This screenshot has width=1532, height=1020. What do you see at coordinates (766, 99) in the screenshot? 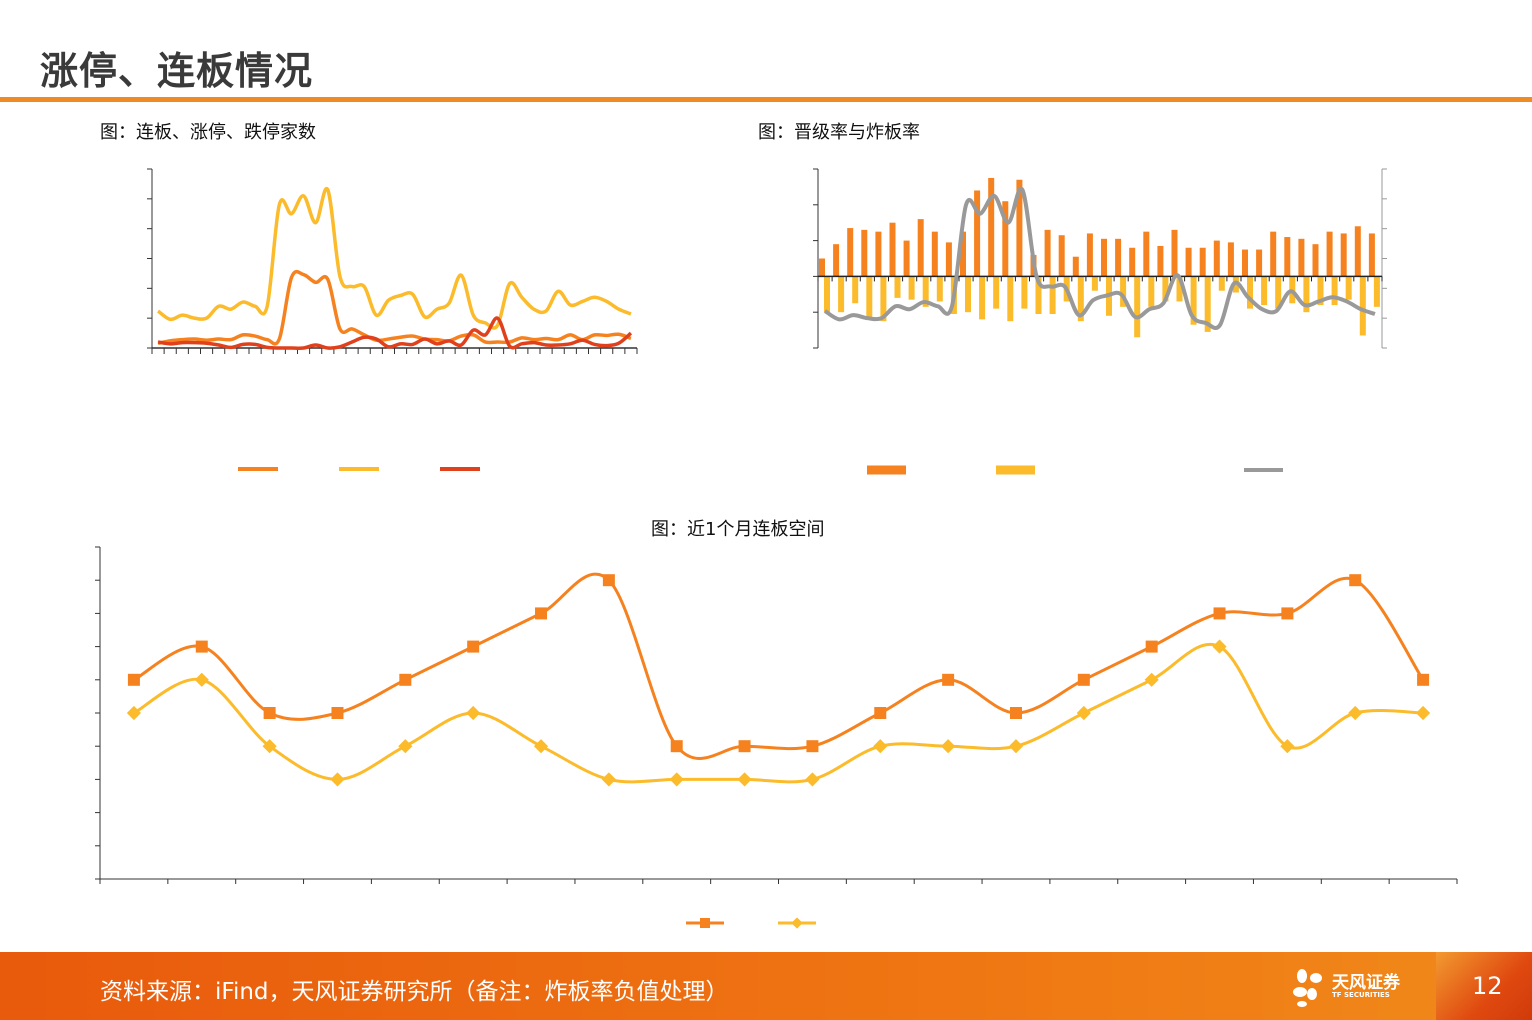
I see `title-divider` at bounding box center [766, 99].